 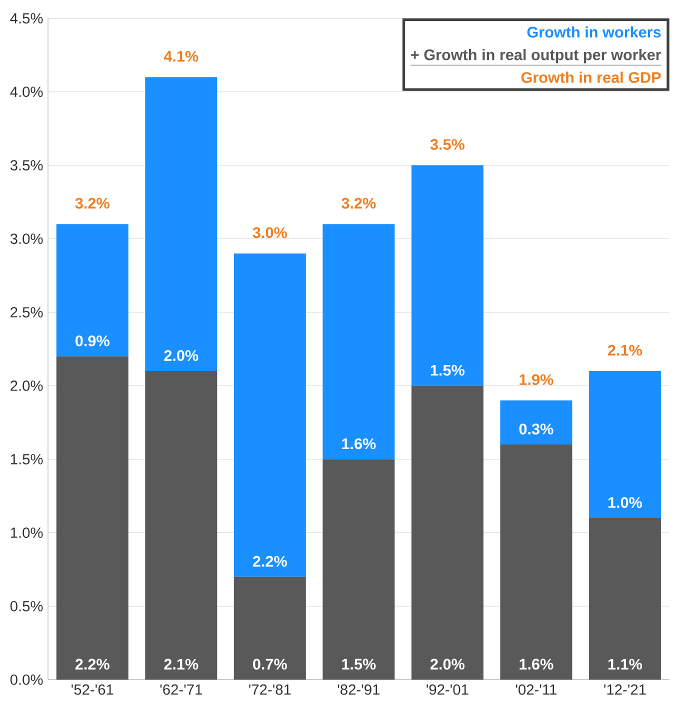 I want to click on text: Growth in workers, so click(x=594, y=32).